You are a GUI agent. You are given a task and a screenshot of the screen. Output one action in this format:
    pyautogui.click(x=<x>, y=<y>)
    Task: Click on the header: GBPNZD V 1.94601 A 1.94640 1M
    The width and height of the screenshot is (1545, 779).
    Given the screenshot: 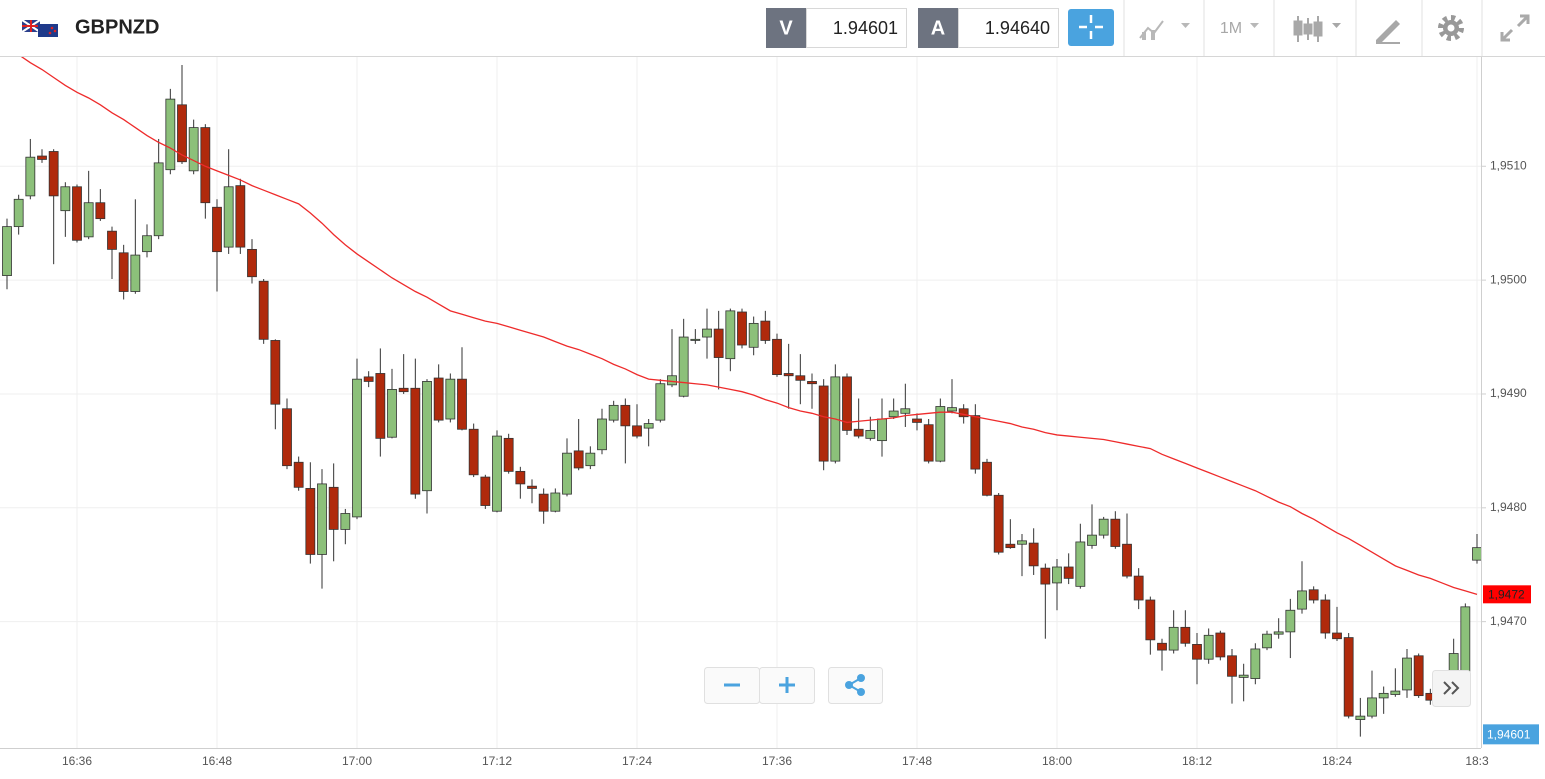 What is the action you would take?
    pyautogui.click(x=772, y=28)
    